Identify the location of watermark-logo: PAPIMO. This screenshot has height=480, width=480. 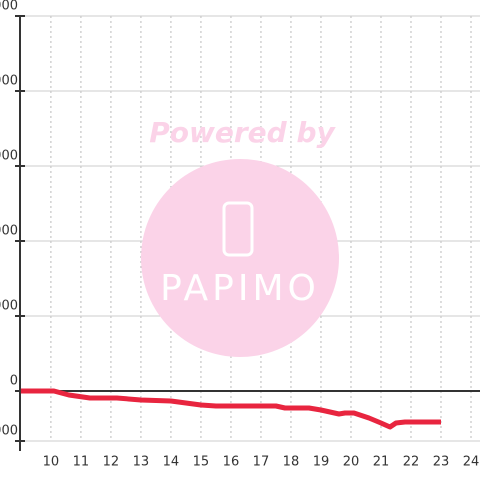
(240, 288).